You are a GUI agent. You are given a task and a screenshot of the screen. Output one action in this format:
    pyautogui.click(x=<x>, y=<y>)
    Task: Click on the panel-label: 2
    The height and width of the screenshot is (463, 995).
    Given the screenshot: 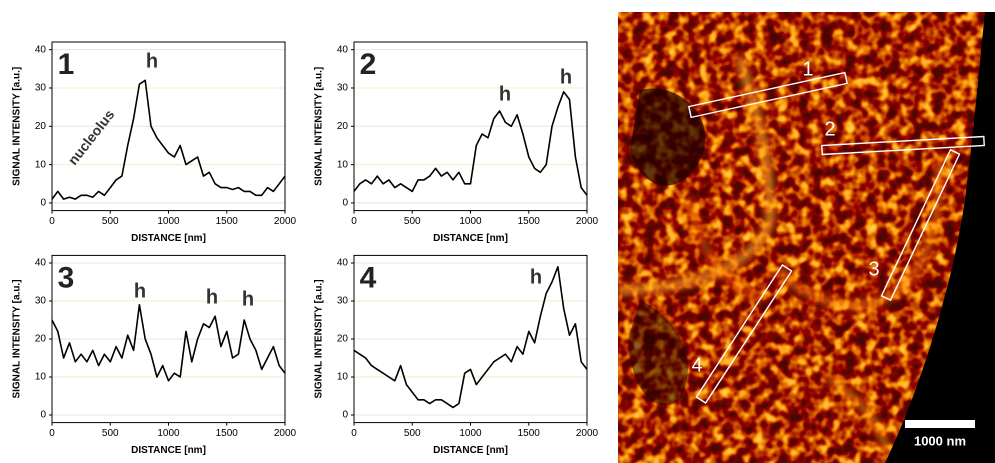 What is the action you would take?
    pyautogui.click(x=368, y=64)
    